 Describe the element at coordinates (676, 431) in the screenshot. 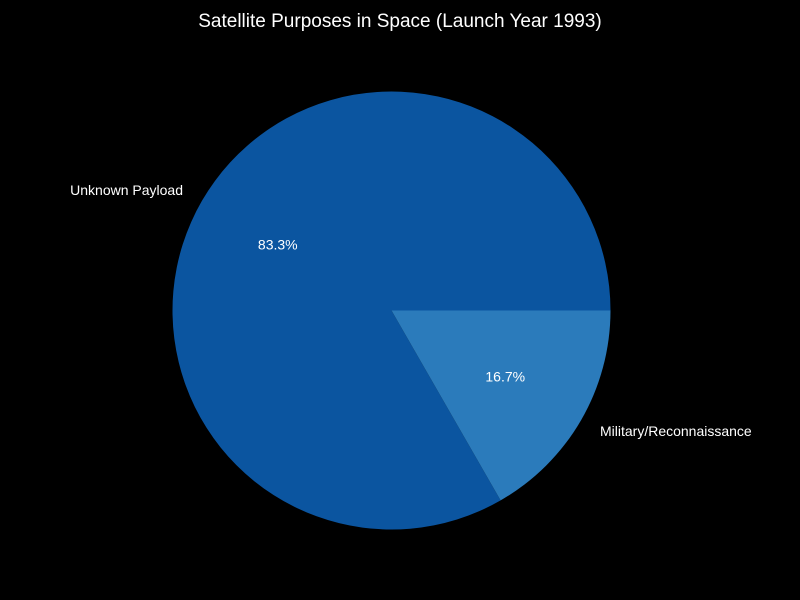

I see `slice-label-military-reconnaissance: Military/Reconnaissance` at that location.